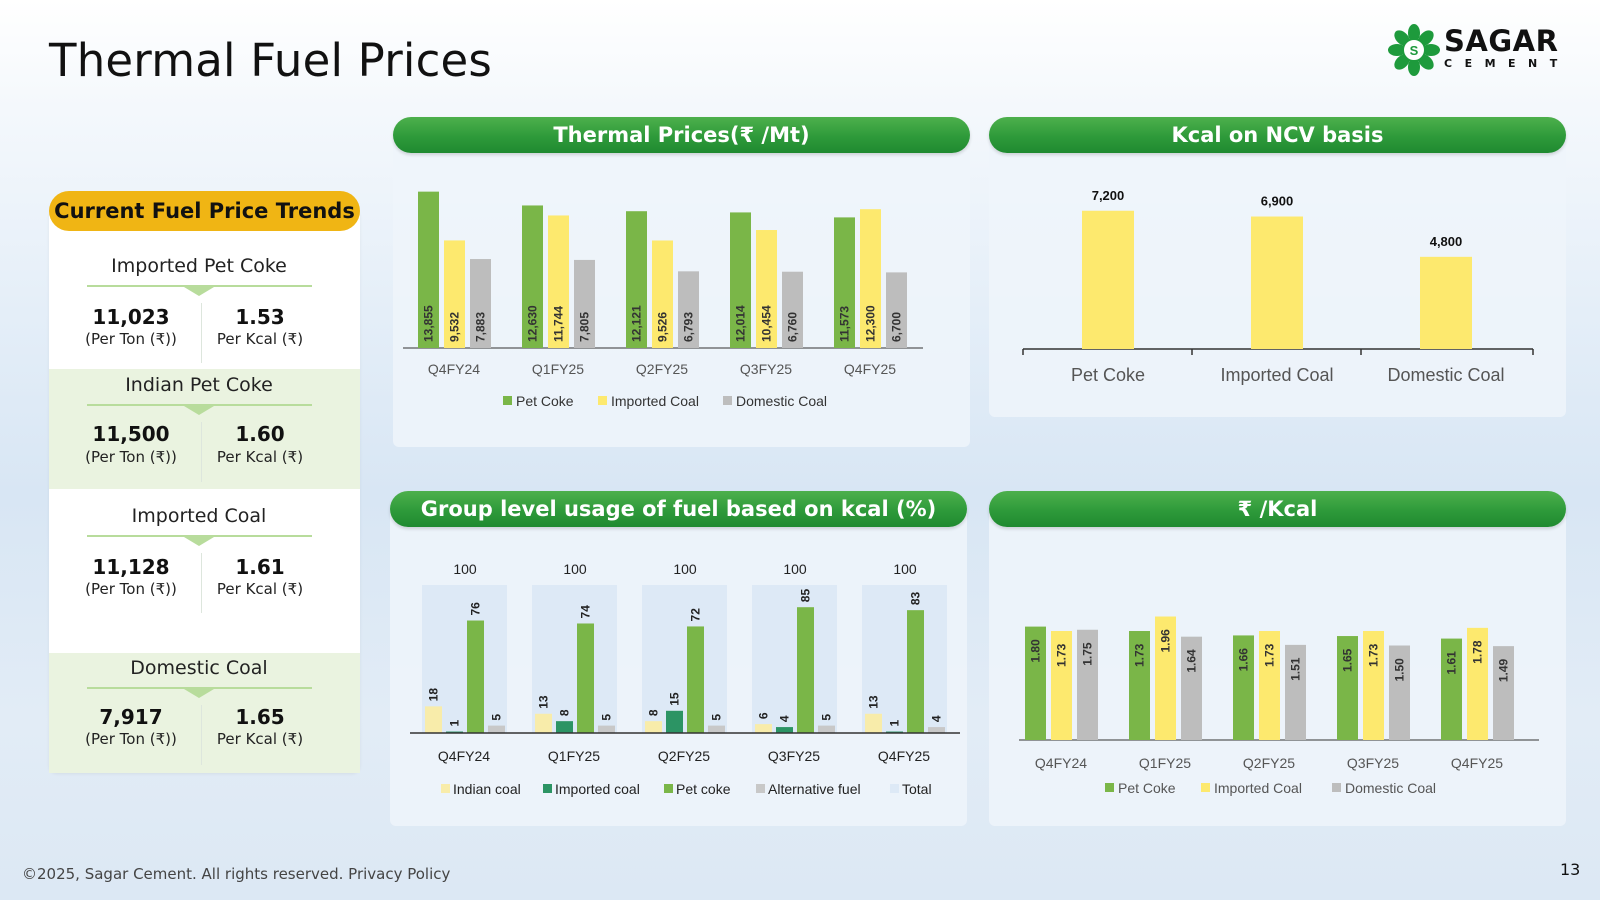 The width and height of the screenshot is (1600, 900). Describe the element at coordinates (260, 457) in the screenshot. I see `per-kcal-label: Per Kcal (₹)` at that location.